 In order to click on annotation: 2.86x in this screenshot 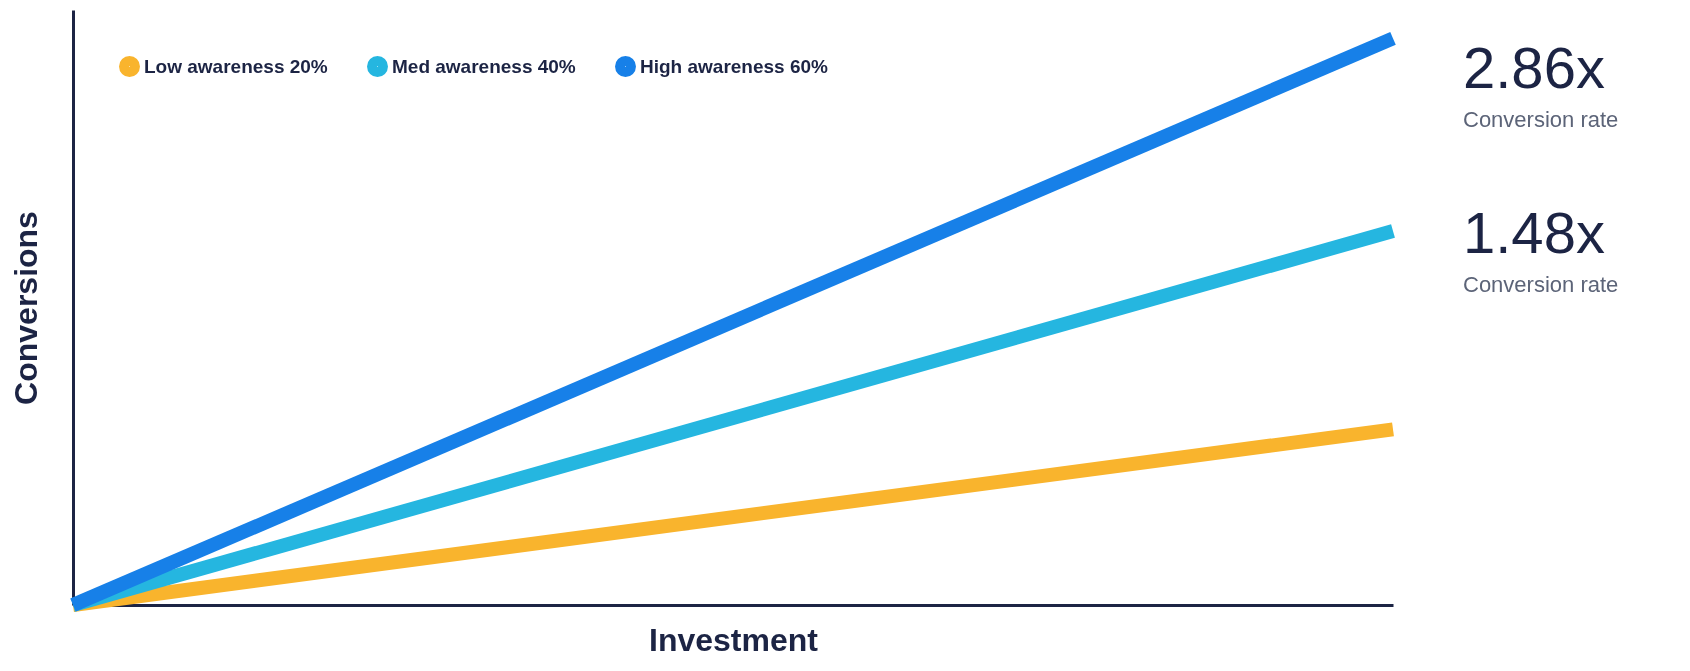, I will do `click(1534, 67)`.